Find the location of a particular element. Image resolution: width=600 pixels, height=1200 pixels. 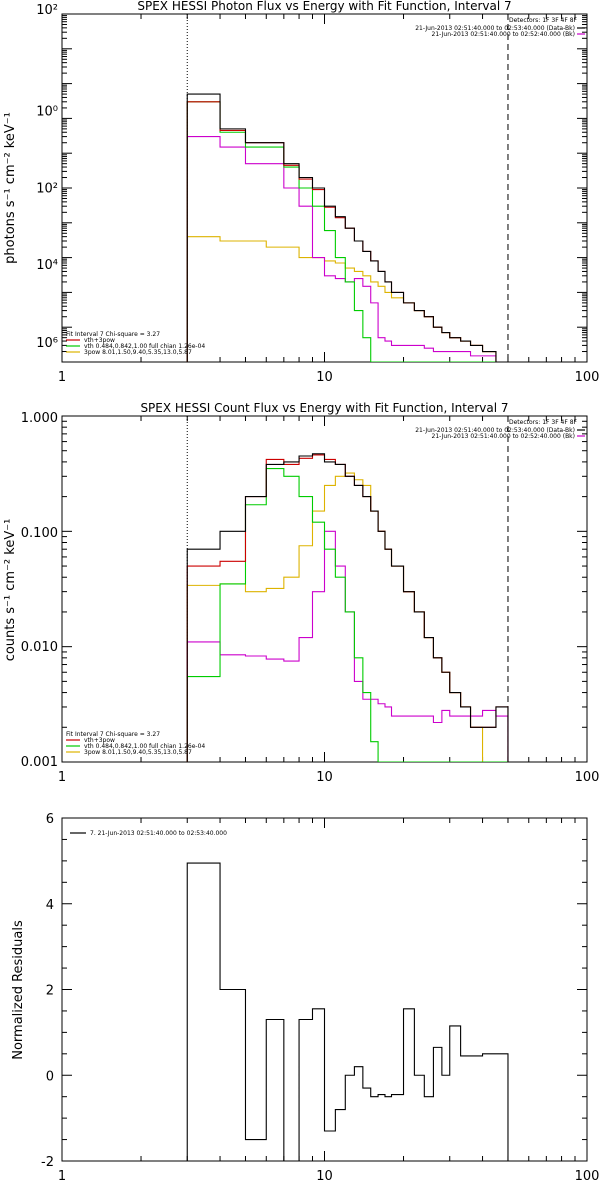

y-tick-label: 10⁶ is located at coordinates (47, 343).